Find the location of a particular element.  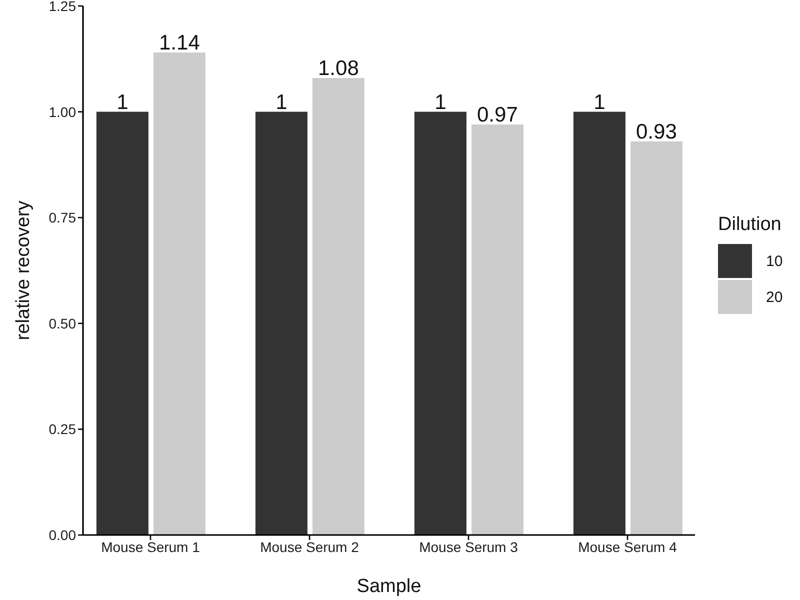

y-axis-title: relative recovery is located at coordinates (23, 270).